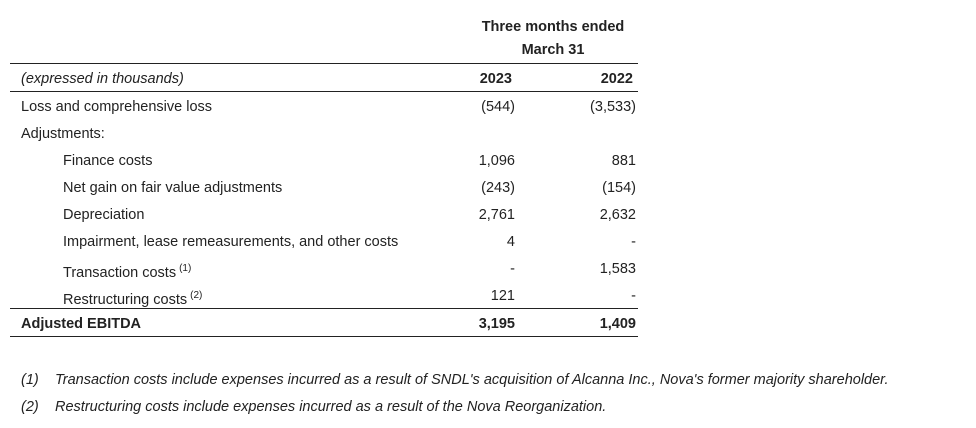  What do you see at coordinates (496, 215) in the screenshot?
I see `cell-value: 2,761` at bounding box center [496, 215].